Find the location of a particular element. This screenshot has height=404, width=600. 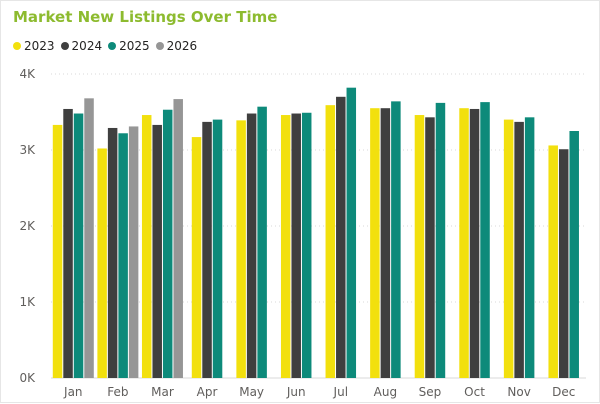

x-tick-label: Apr is located at coordinates (207, 392).